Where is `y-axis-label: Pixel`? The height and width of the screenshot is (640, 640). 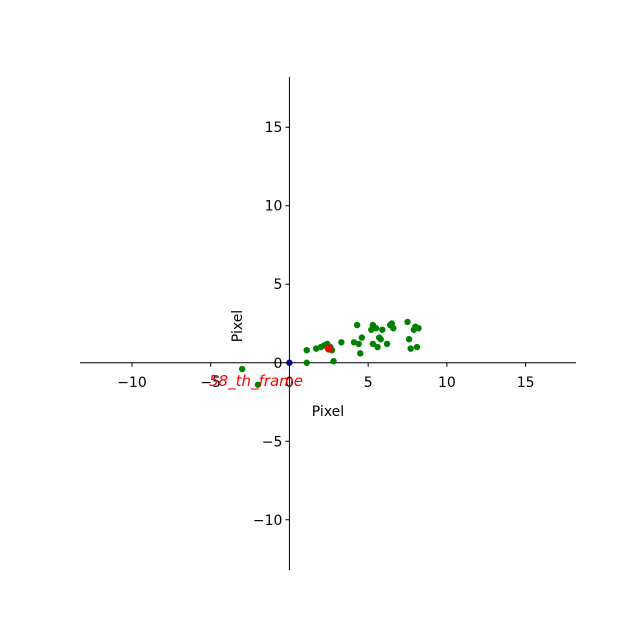
y-axis-label: Pixel is located at coordinates (238, 326).